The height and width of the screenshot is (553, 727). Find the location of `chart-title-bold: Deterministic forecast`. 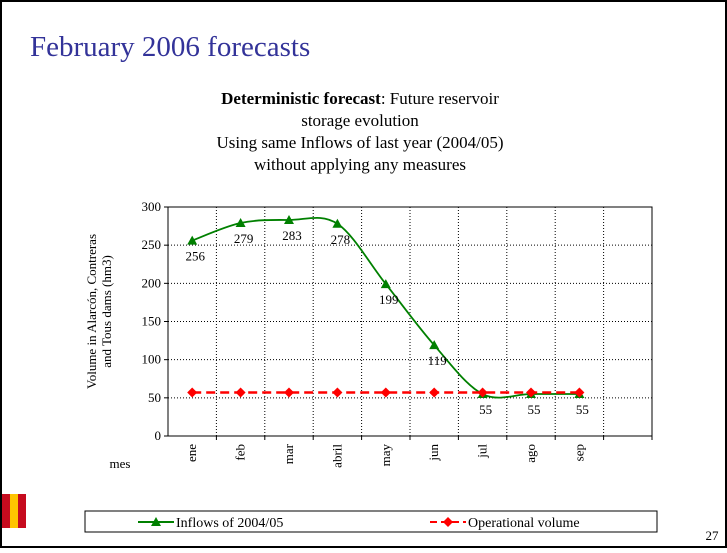

chart-title-bold: Deterministic forecast is located at coordinates (301, 98).